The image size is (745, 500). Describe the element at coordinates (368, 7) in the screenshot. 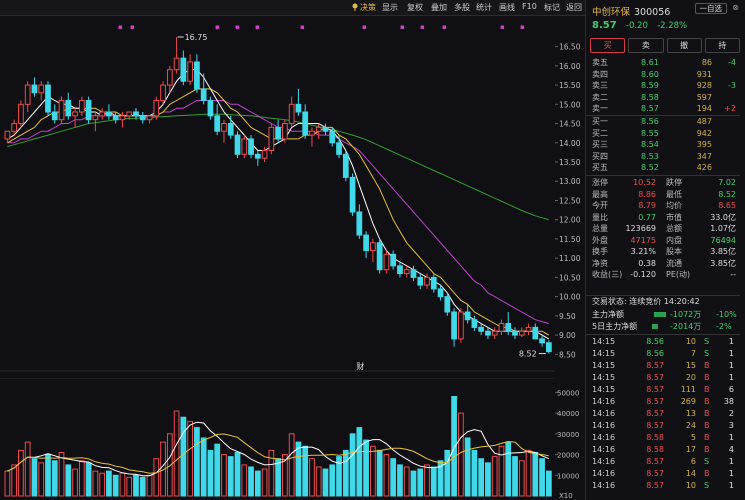

I see `toolbar-item-decision: 决策` at that location.